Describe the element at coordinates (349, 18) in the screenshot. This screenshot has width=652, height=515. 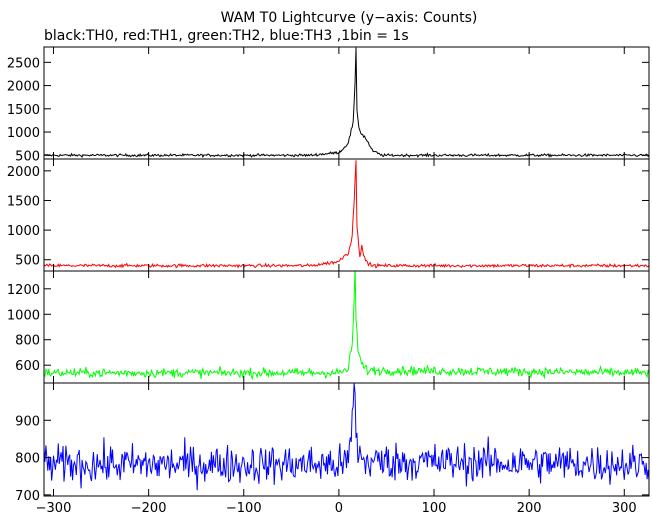
I see `chart-title: WAM T0 Lightcurve (y−axis: Counts)` at that location.